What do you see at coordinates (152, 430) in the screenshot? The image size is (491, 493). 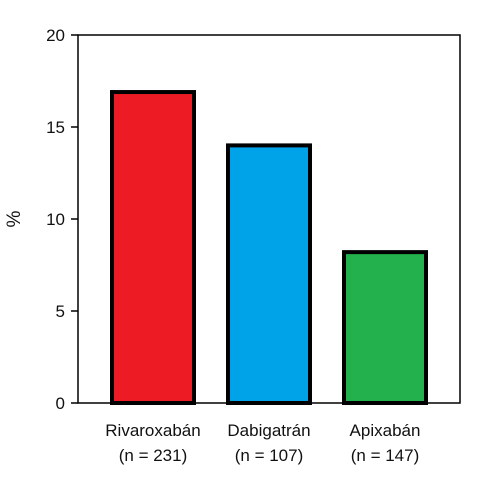 I see `x-category-label: Rivaroxabán` at bounding box center [152, 430].